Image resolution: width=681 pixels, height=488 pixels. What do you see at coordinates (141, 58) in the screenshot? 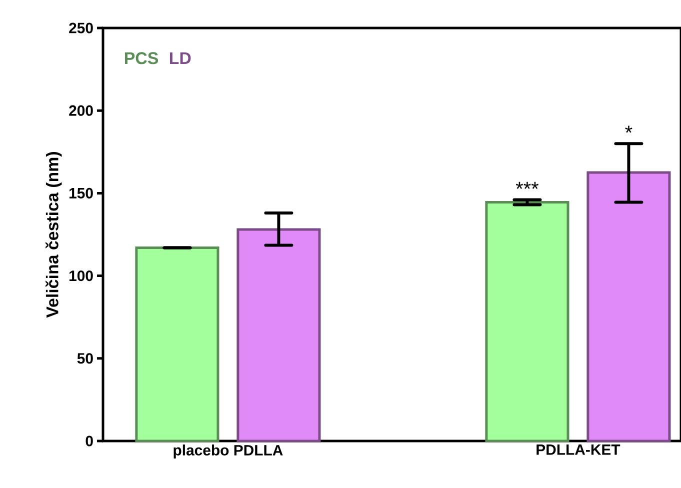
I see `text: PCS` at bounding box center [141, 58].